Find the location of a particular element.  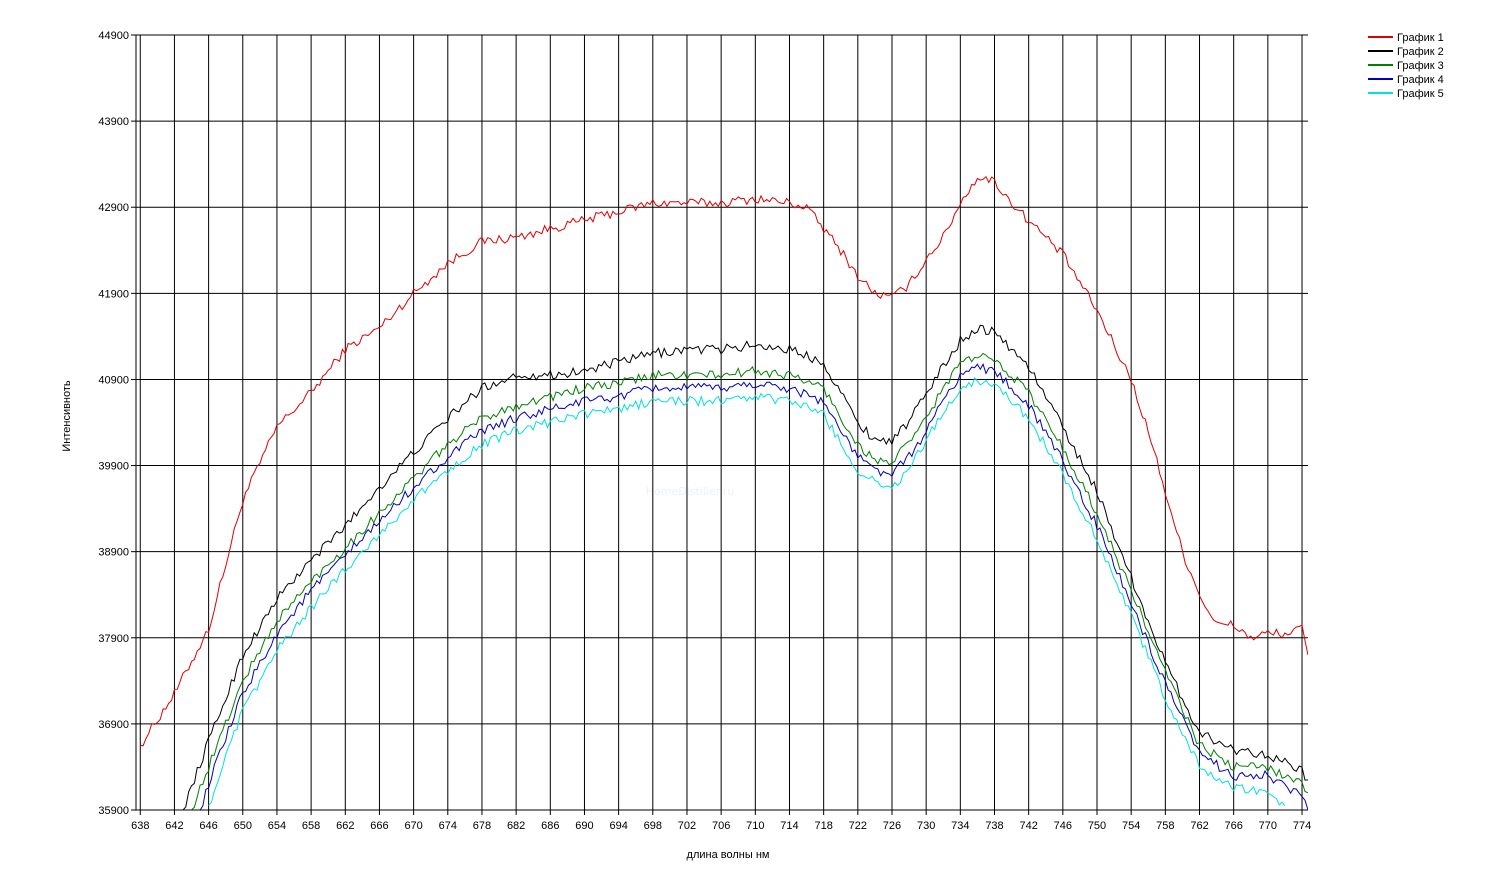

x-tick-label: 722 is located at coordinates (858, 826).